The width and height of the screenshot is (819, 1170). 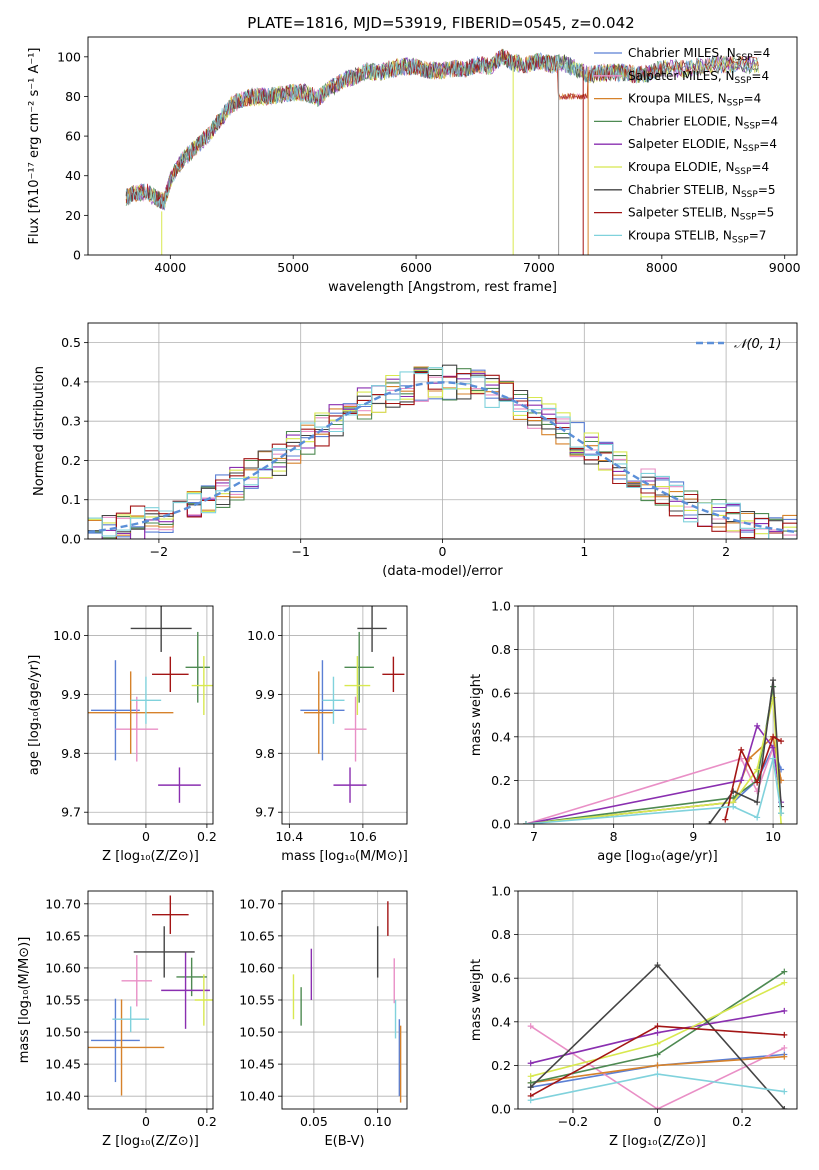 I want to click on y-tick-label: 10.45, so click(x=63, y=1064).